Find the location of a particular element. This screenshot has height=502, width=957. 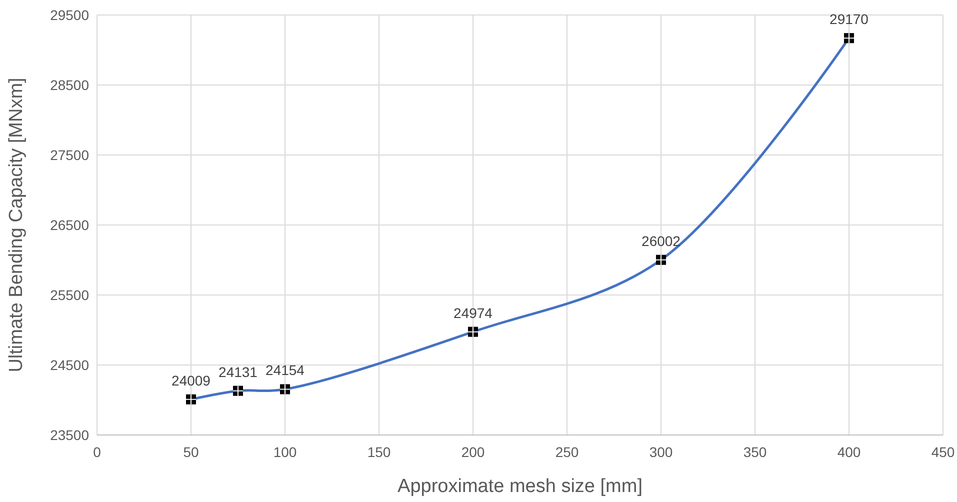

x-tick-label: 0 is located at coordinates (97, 452).